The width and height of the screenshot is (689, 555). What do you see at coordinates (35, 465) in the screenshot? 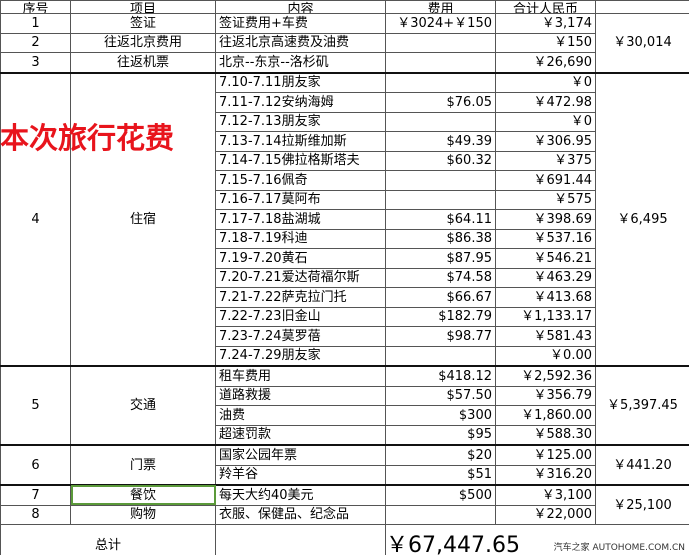
I see `item-number: 6` at bounding box center [35, 465].